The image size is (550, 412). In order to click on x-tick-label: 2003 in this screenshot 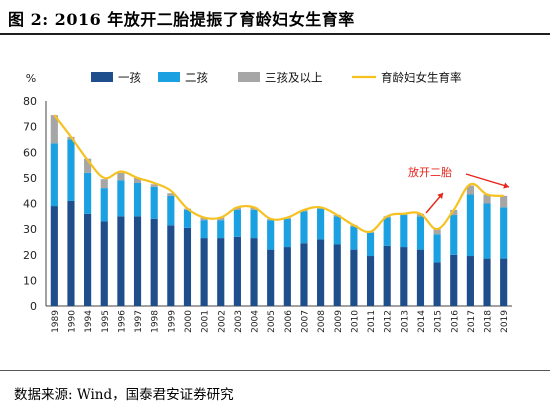, I will do `click(239, 321)`.